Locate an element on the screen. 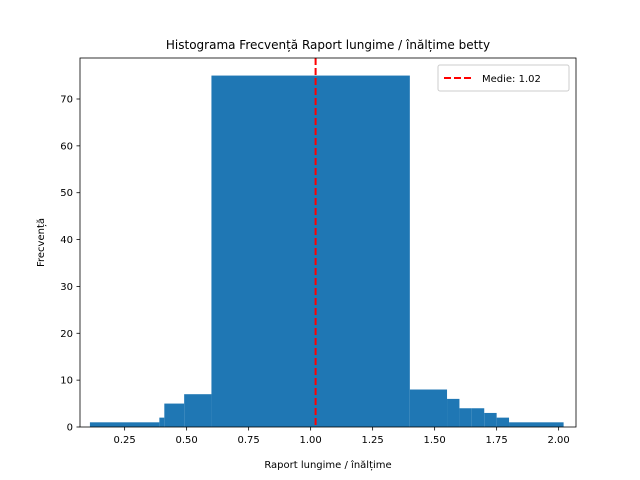 The image size is (640, 480). y-axis-label: Frecvență is located at coordinates (41, 242).